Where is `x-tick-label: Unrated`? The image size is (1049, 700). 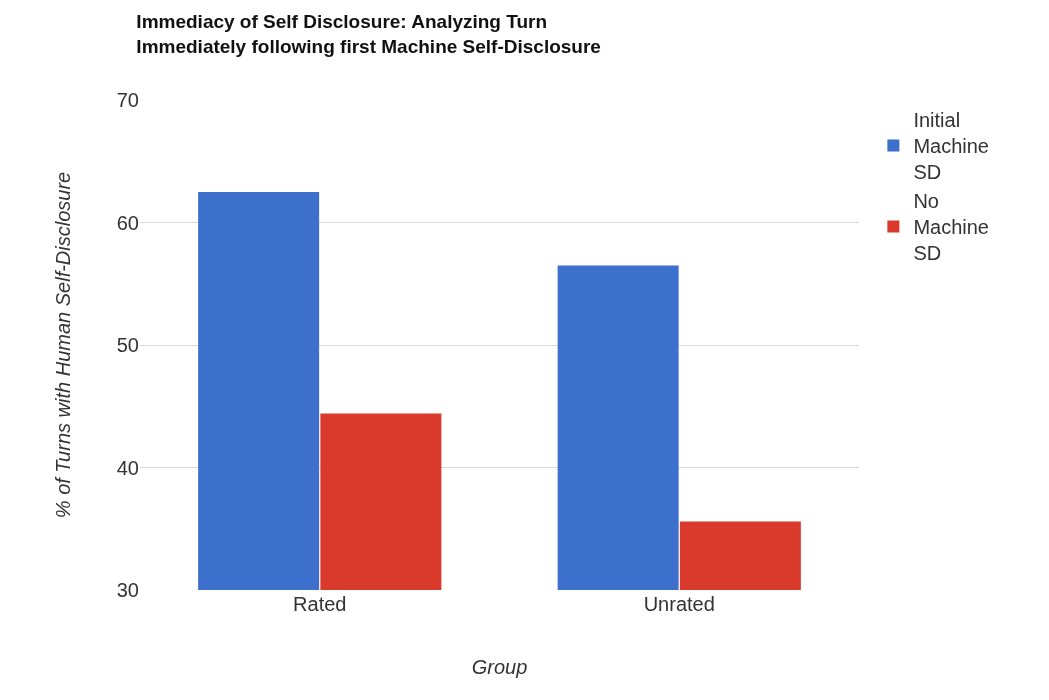
x-tick-label: Unrated is located at coordinates (679, 604).